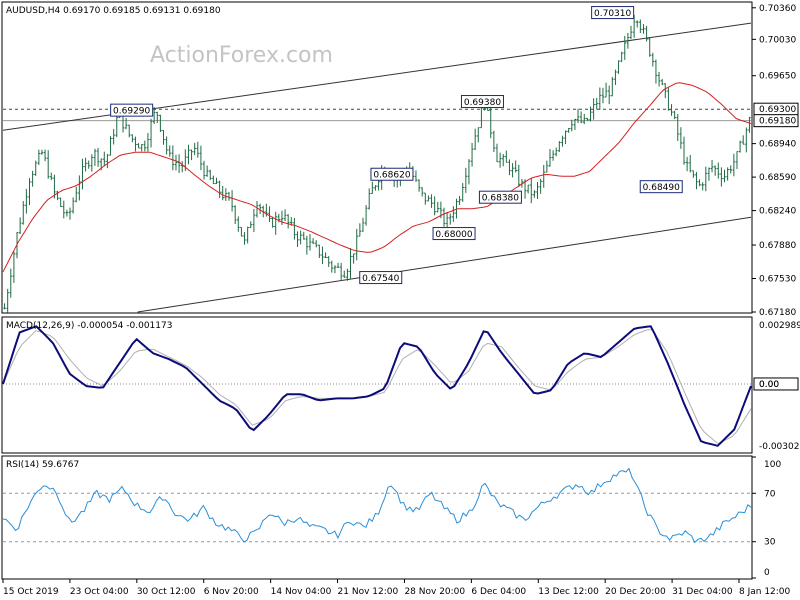 The height and width of the screenshot is (600, 800). Describe the element at coordinates (769, 385) in the screenshot. I see `macd-tick-label: 0.00` at that location.